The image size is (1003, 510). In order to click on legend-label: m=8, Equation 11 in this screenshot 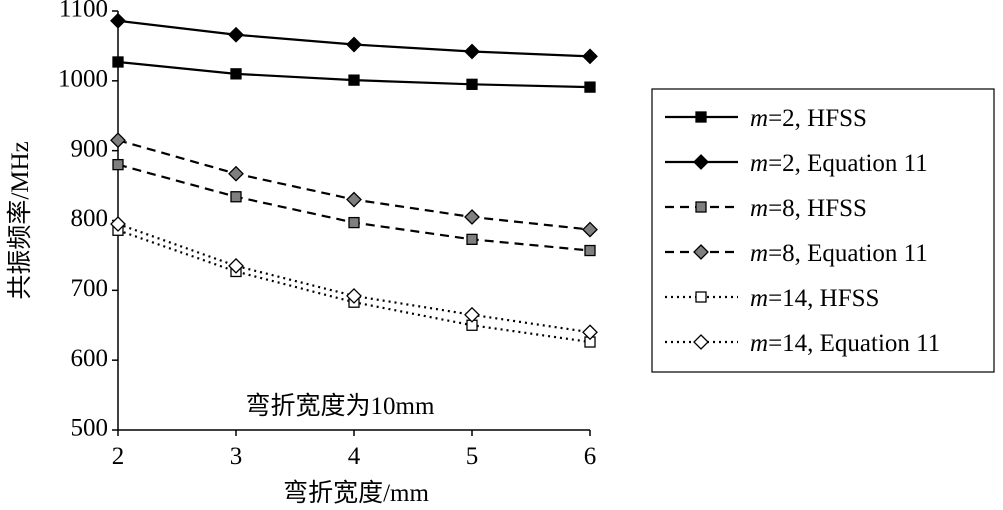, I will do `click(839, 253)`.